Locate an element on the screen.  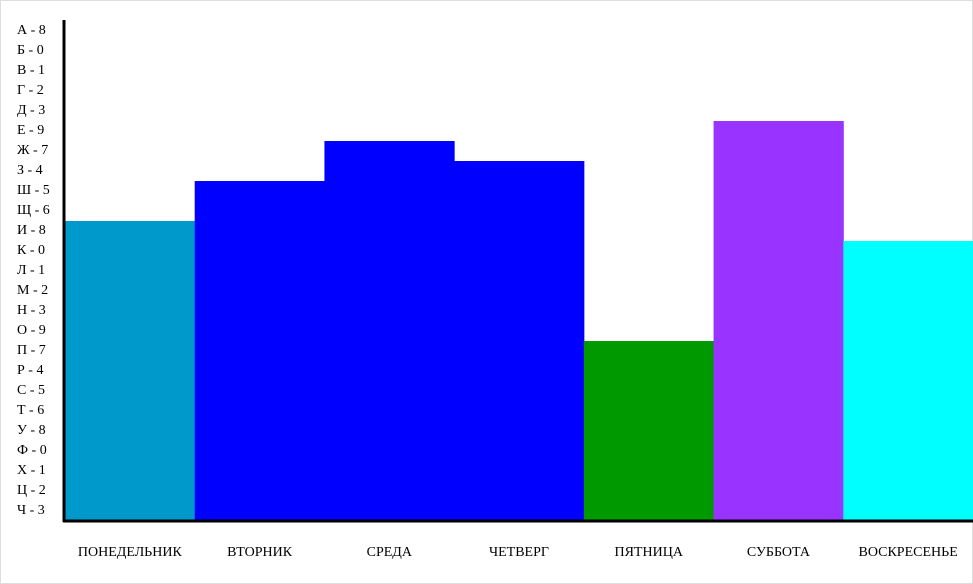
y-tick-label: З - 4 is located at coordinates (30, 170).